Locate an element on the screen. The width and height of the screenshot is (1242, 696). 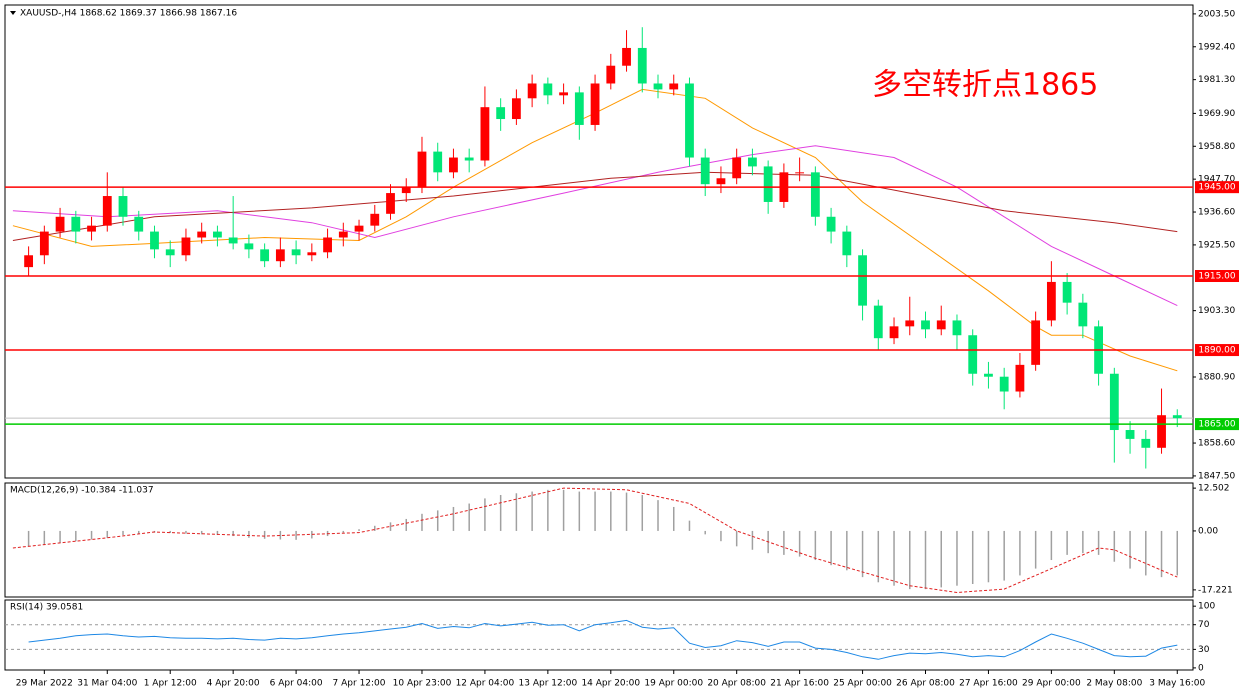
y-tick-label: 0.00 is located at coordinates (1208, 531).